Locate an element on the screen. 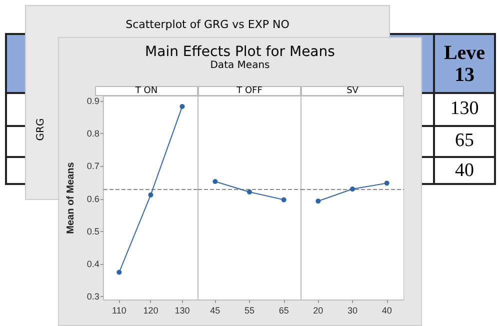 This screenshot has height=326, width=498. text: Data Means is located at coordinates (240, 65).